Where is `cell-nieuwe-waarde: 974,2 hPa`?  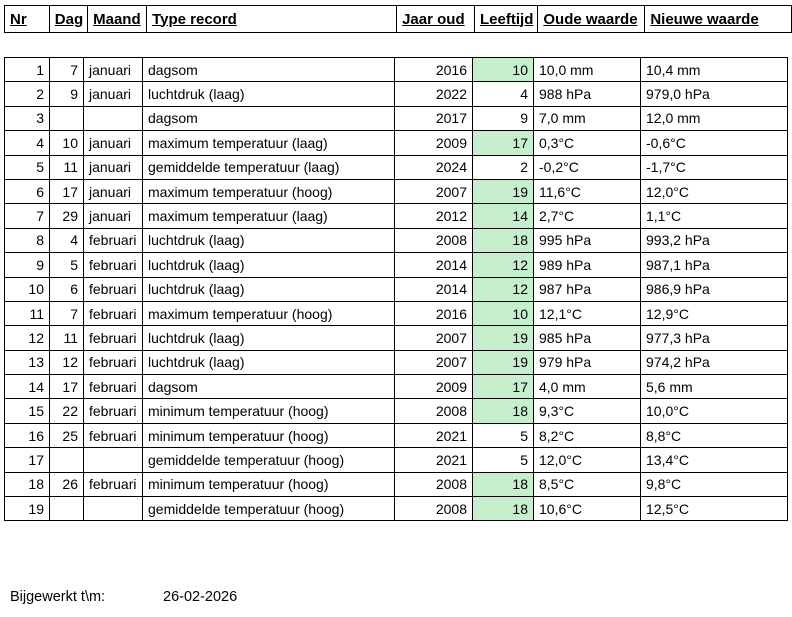
cell-nieuwe-waarde: 974,2 hPa is located at coordinates (714, 362).